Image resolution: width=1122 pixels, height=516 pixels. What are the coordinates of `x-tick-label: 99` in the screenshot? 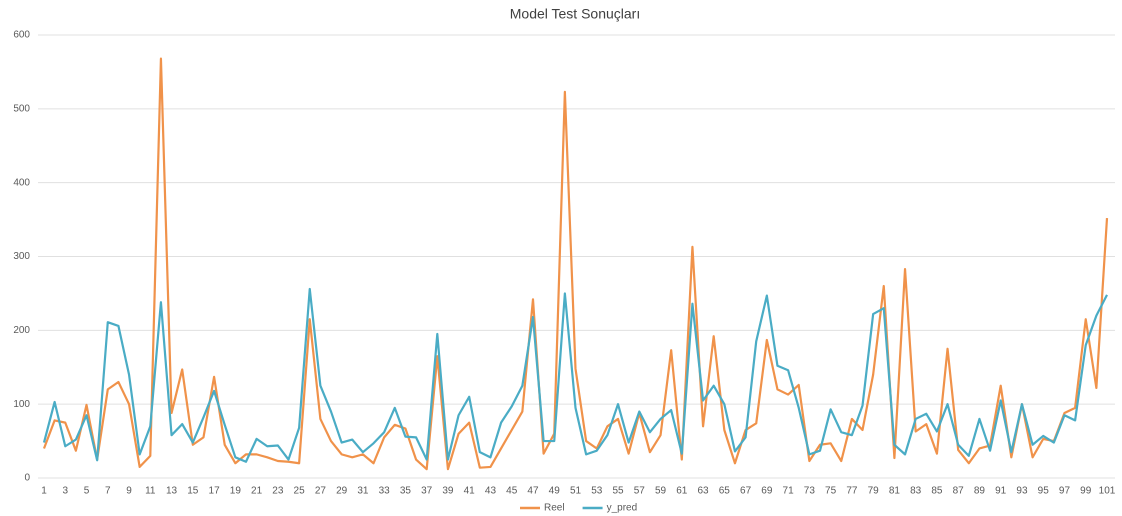 It's located at (1086, 491).